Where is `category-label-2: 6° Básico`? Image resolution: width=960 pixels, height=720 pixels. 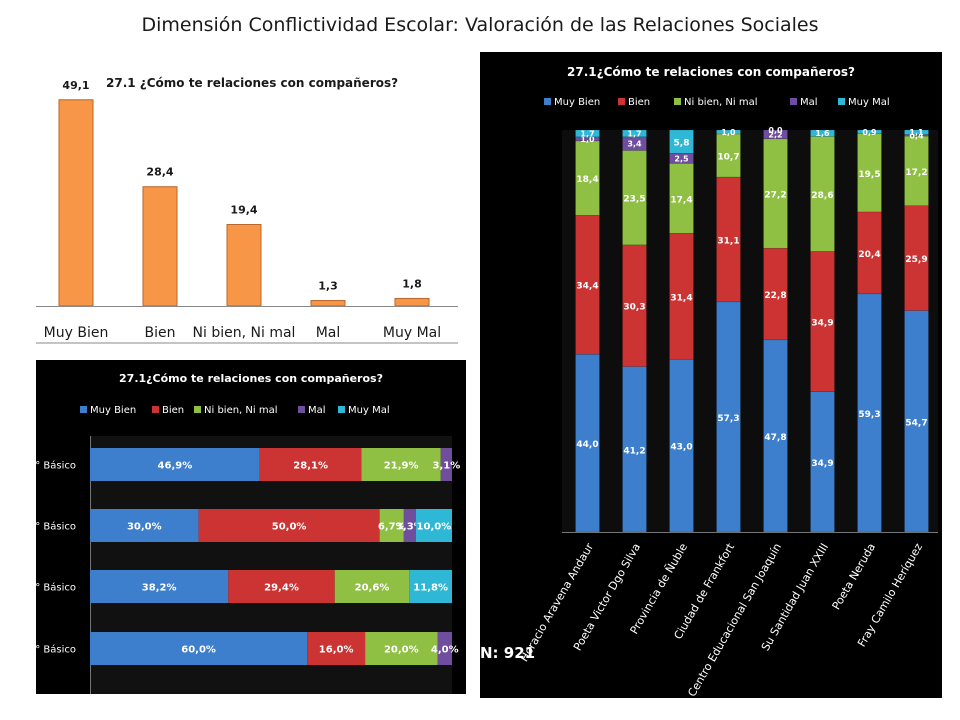
category-label-2: 6° Básico is located at coordinates (56, 588).